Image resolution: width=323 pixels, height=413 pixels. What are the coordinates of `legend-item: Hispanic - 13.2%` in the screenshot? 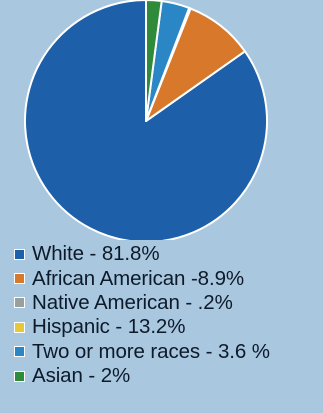 It's located at (142, 327).